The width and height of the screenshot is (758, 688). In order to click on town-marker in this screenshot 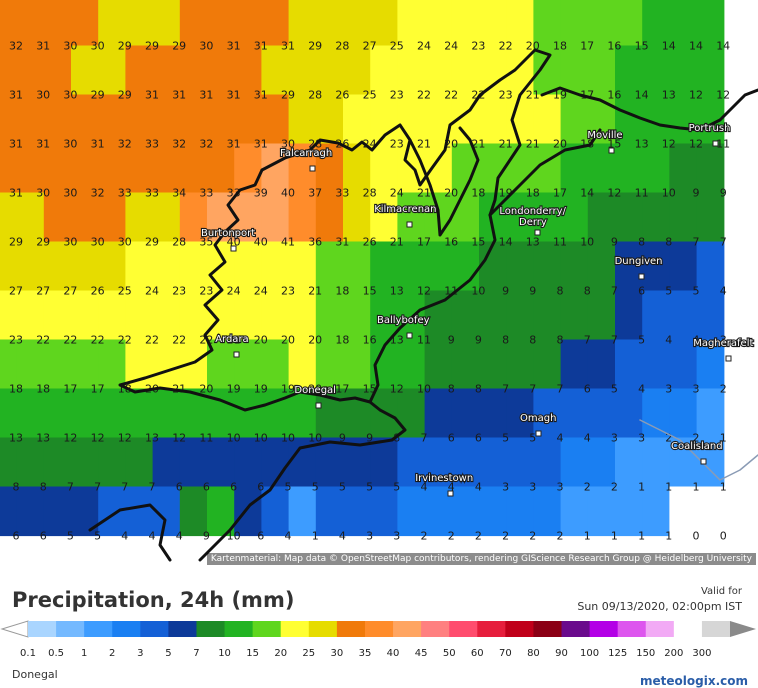, I will do `click(715, 143)`.